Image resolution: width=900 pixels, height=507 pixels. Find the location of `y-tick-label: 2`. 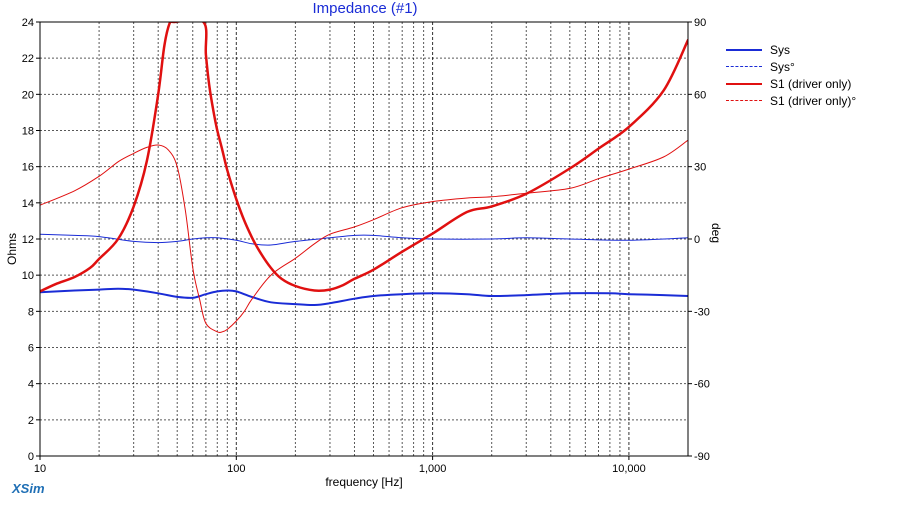

y-tick-label: 2 is located at coordinates (31, 421).